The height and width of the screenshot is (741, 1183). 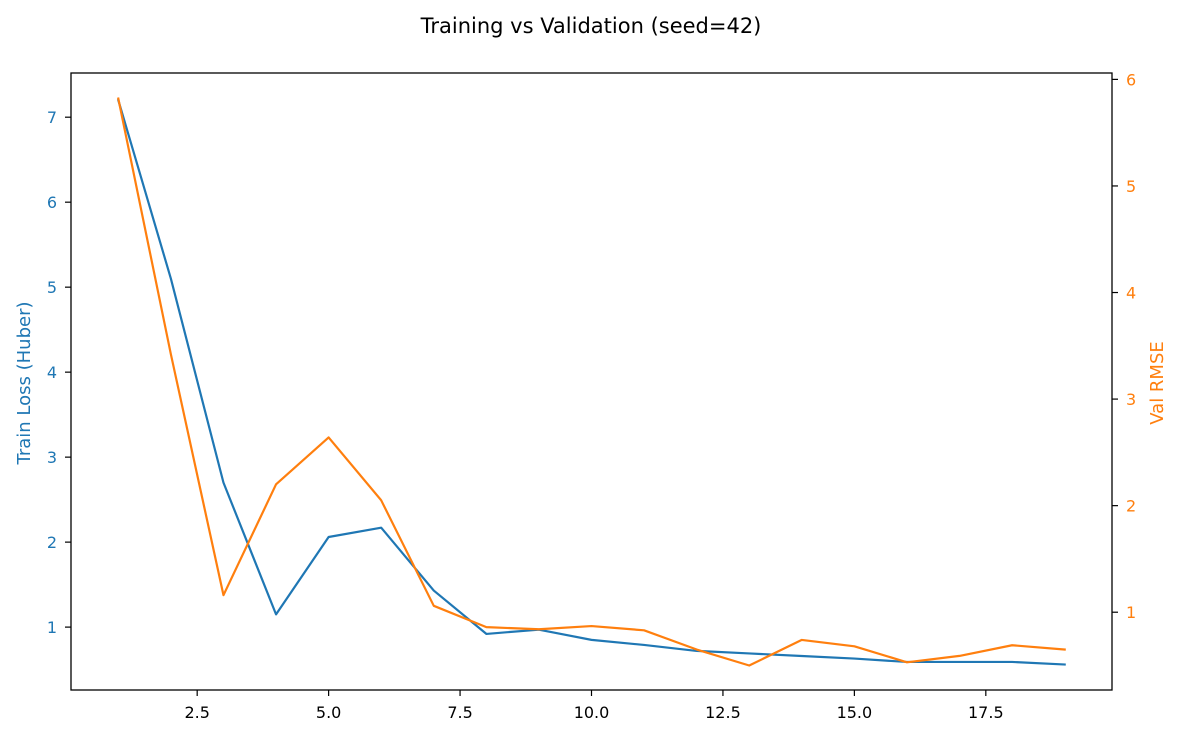 I want to click on right-axis-title: Val RMSE, so click(x=1157, y=383).